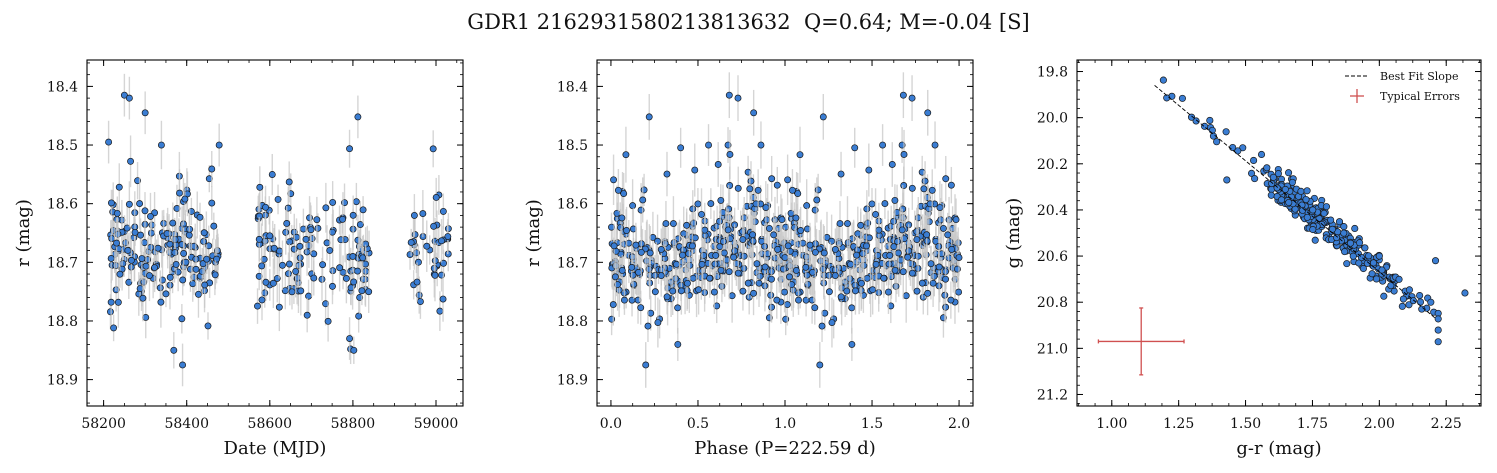 The height and width of the screenshot is (473, 1497). What do you see at coordinates (1013, 233) in the screenshot?
I see `y-axis-label: g (mag)` at bounding box center [1013, 233].